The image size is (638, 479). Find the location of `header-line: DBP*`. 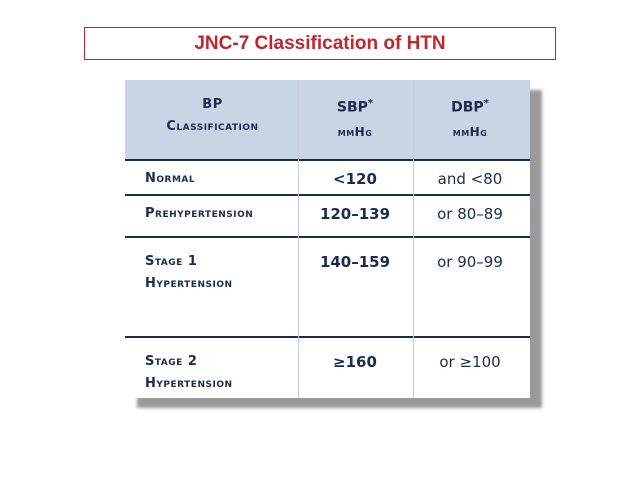

header-line: DBP* is located at coordinates (470, 106).